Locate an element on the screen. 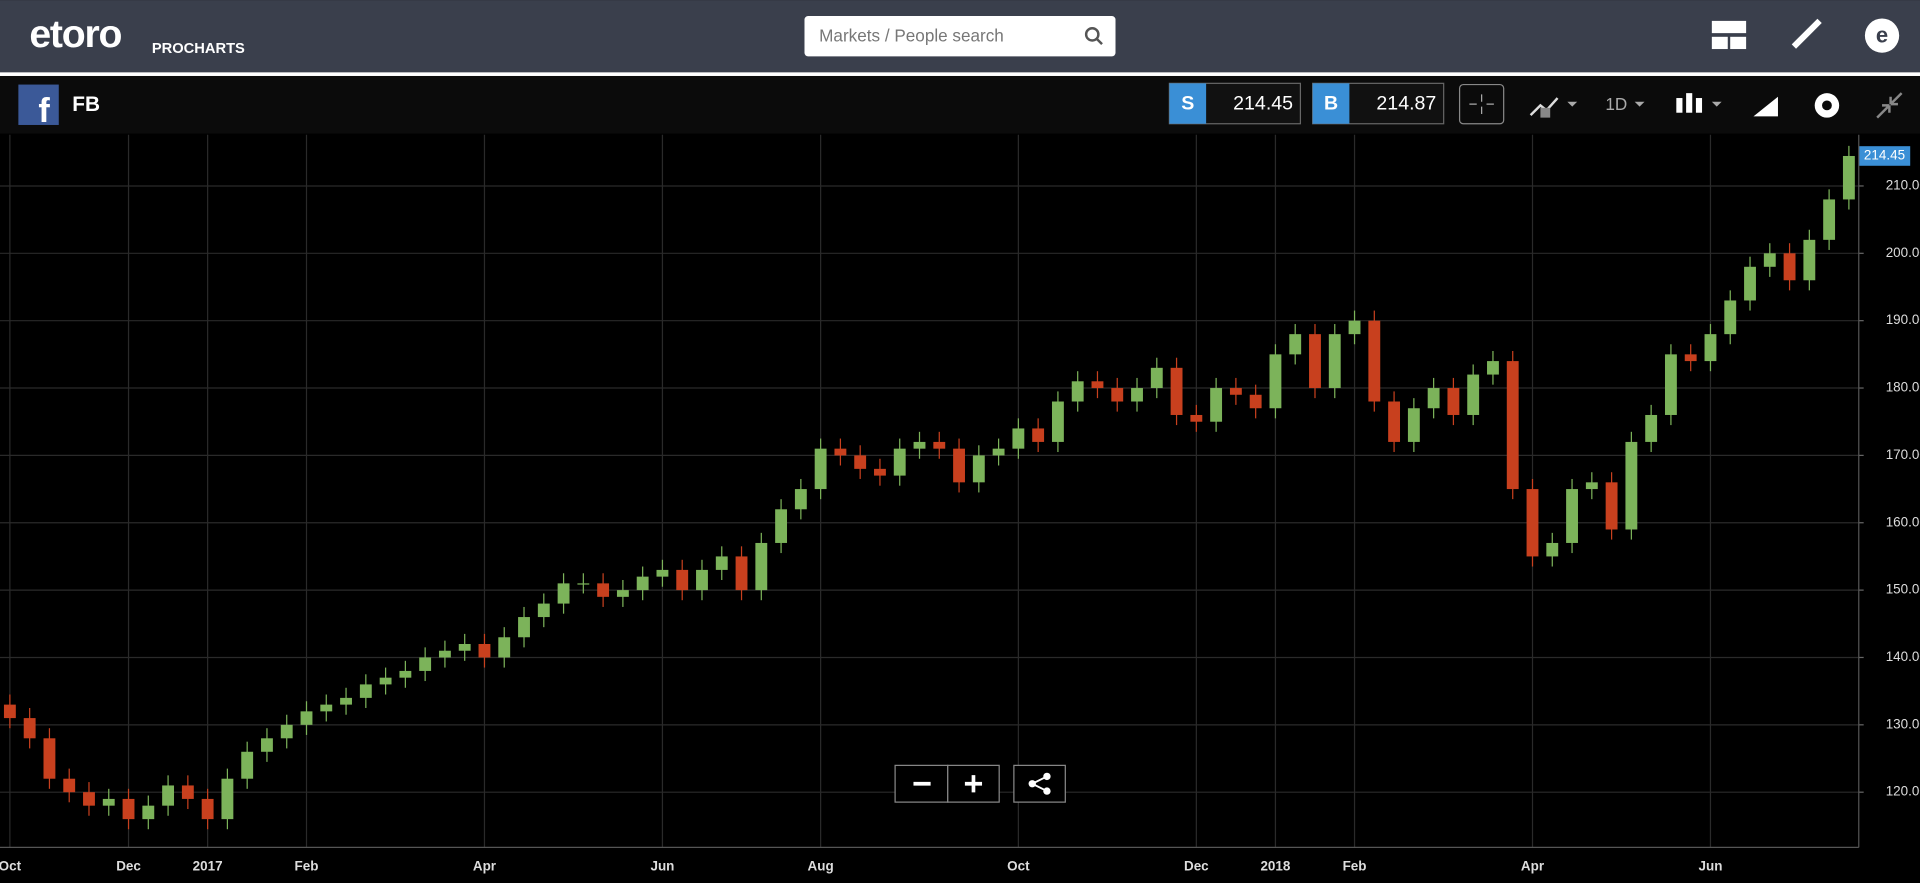  interval-caret is located at coordinates (1639, 104).